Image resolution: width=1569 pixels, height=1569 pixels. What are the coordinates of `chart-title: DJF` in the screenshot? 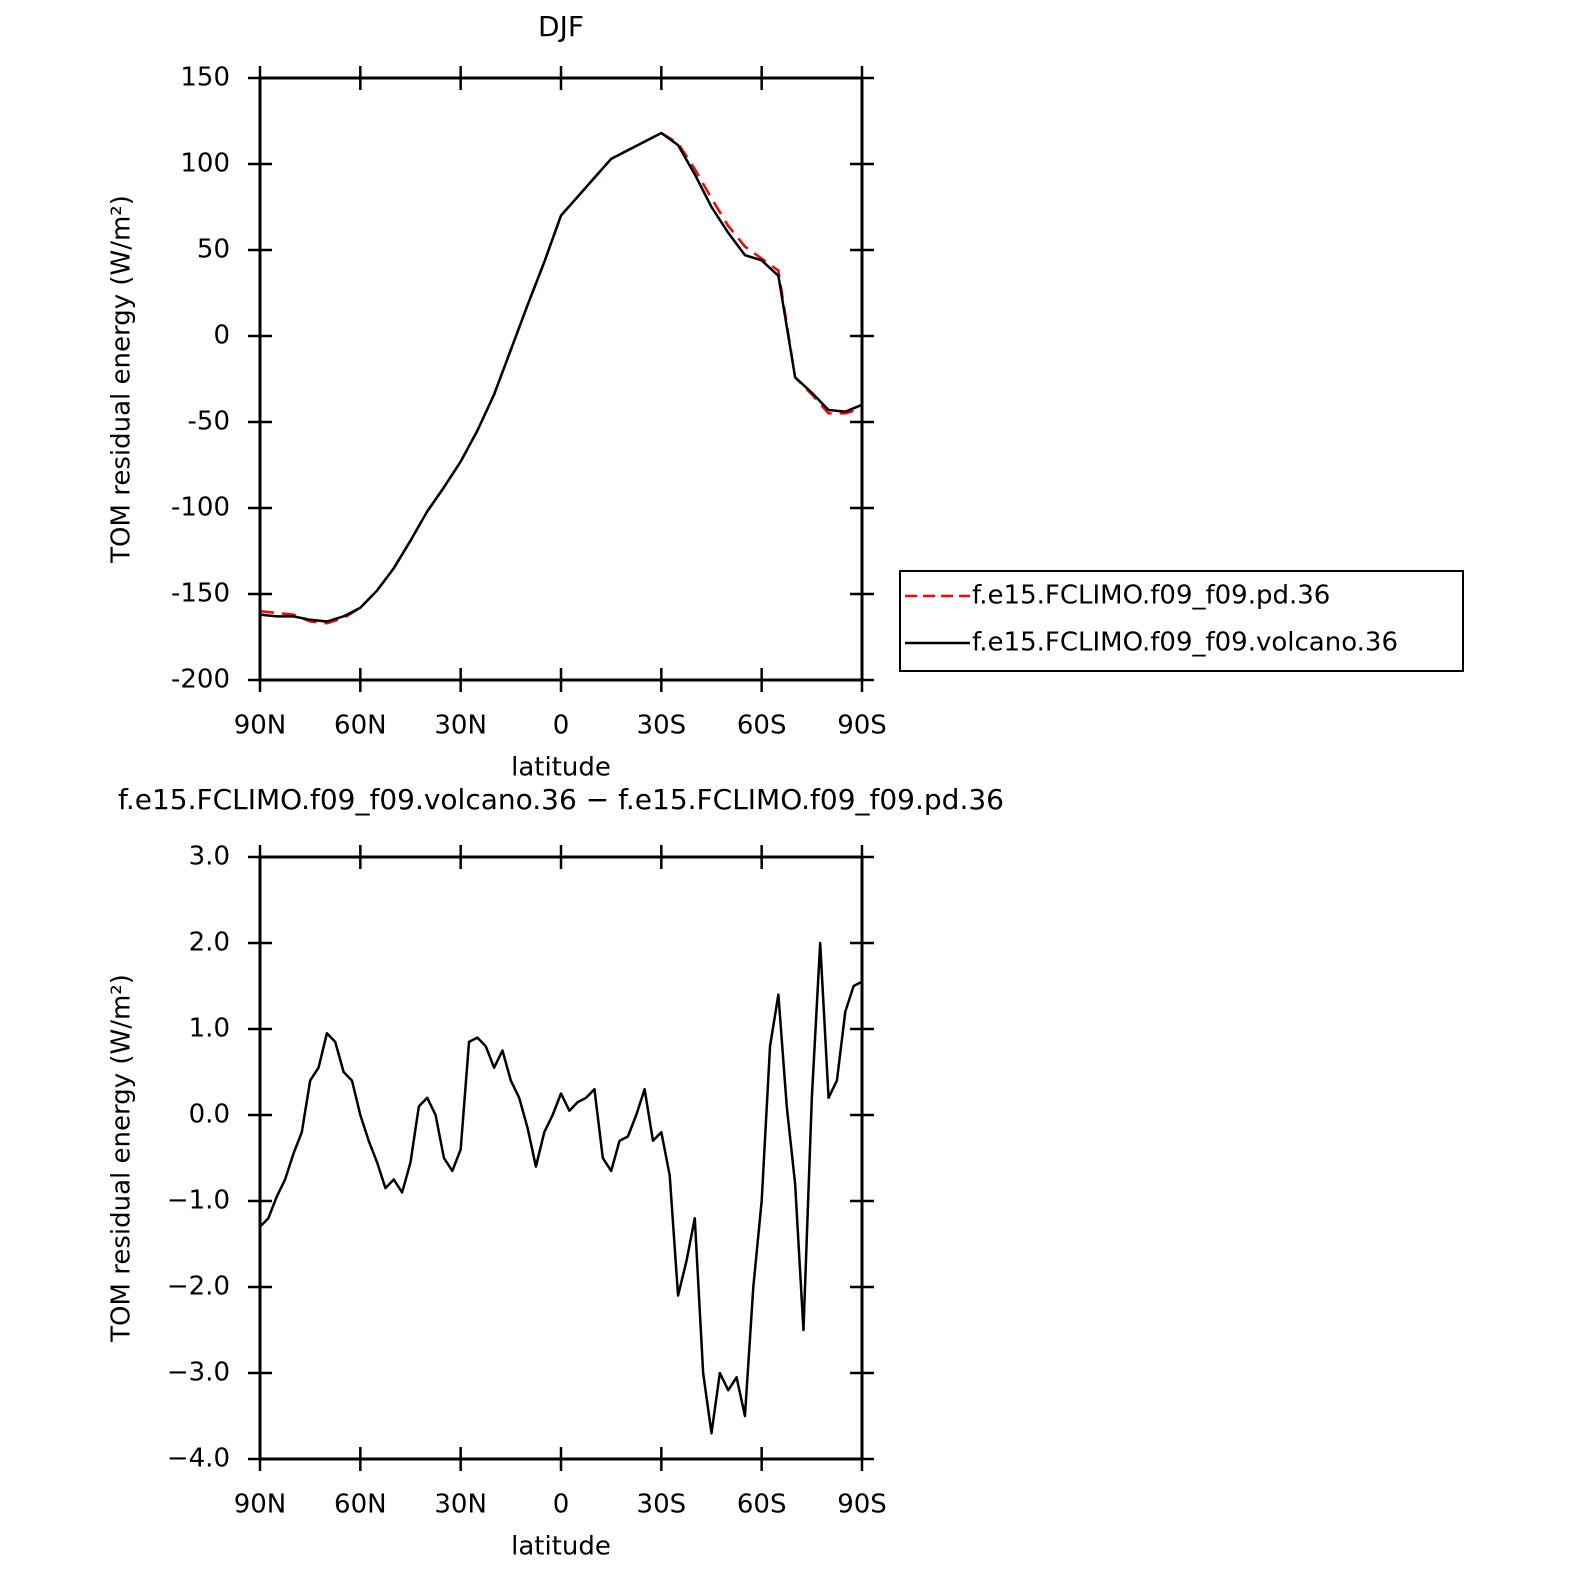 It's located at (561, 26).